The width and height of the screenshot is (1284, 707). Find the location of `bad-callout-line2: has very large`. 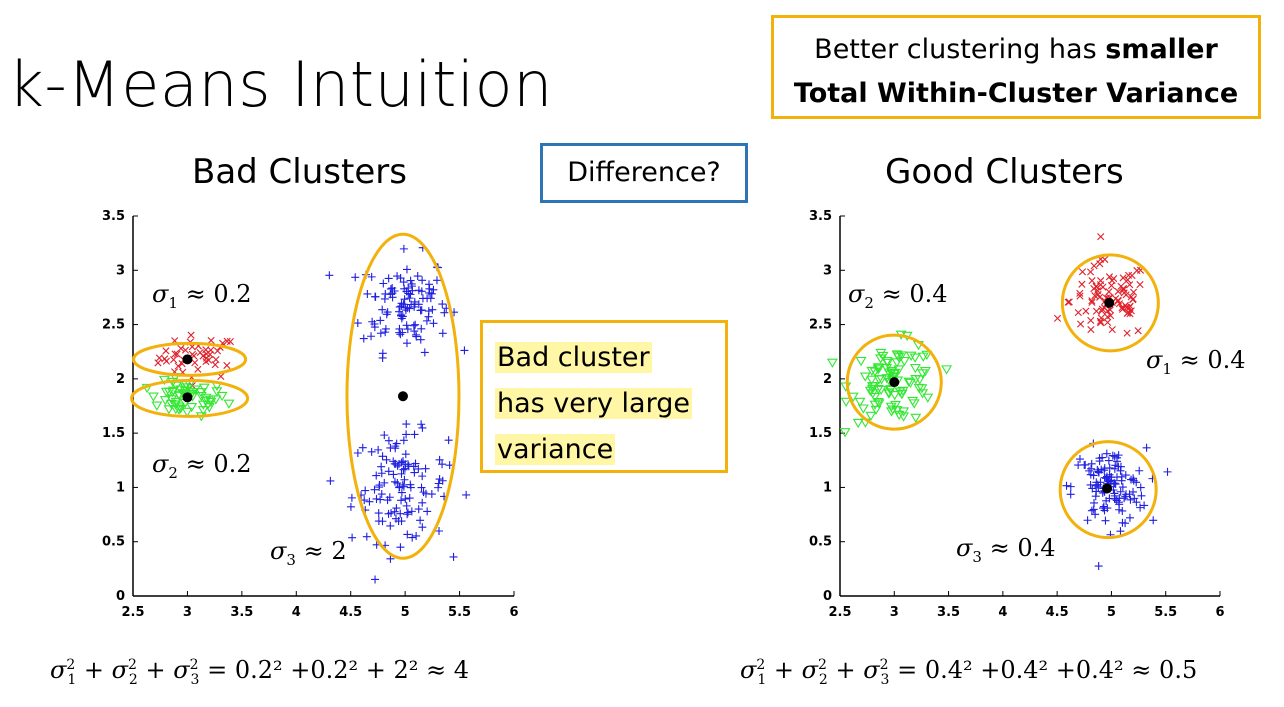

bad-callout-line2: has very large is located at coordinates (610, 404).